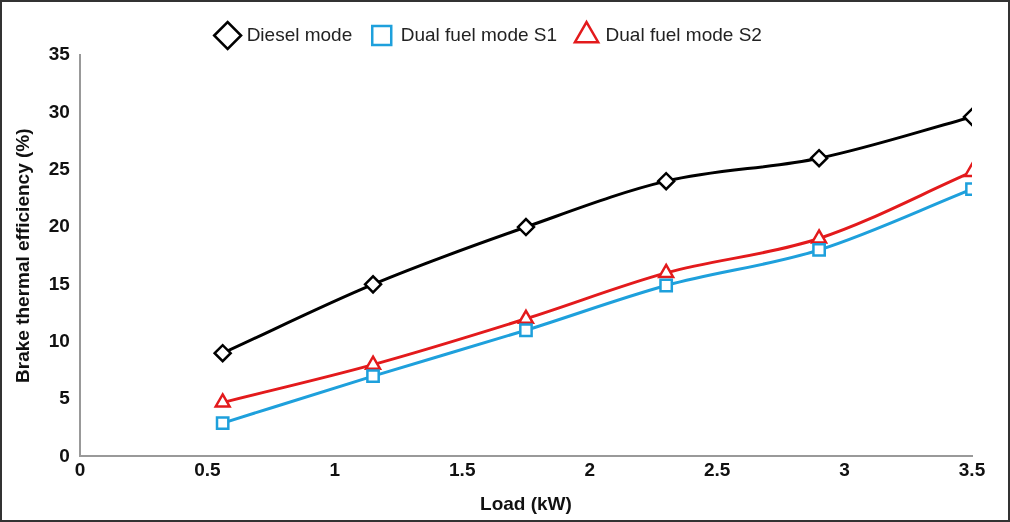  I want to click on x-tick-label: 0, so click(80, 470).